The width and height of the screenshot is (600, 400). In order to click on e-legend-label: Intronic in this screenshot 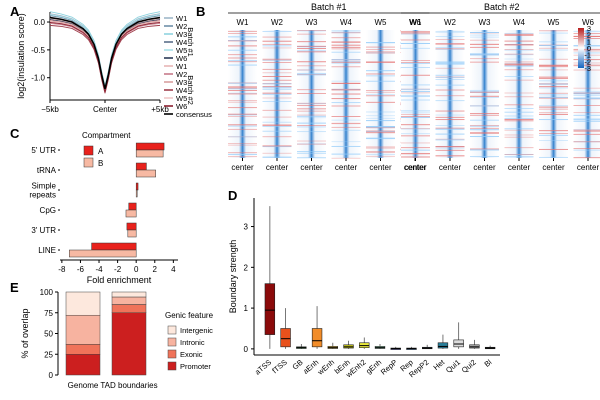, I will do `click(192, 342)`.